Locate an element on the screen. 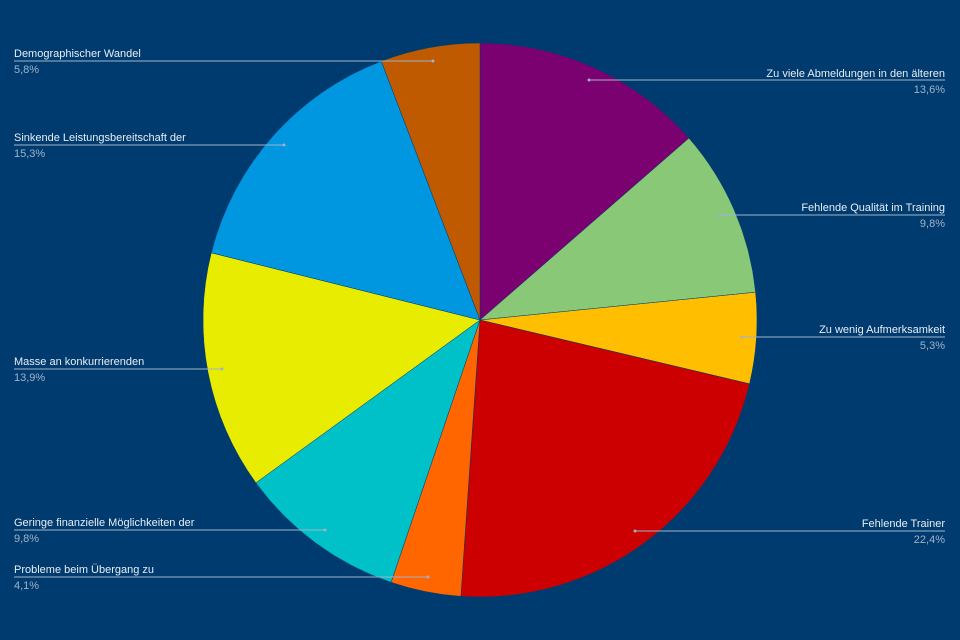 Image resolution: width=960 pixels, height=640 pixels. slice-label: Sinkende Leistungsbereitschaft der is located at coordinates (100, 138).